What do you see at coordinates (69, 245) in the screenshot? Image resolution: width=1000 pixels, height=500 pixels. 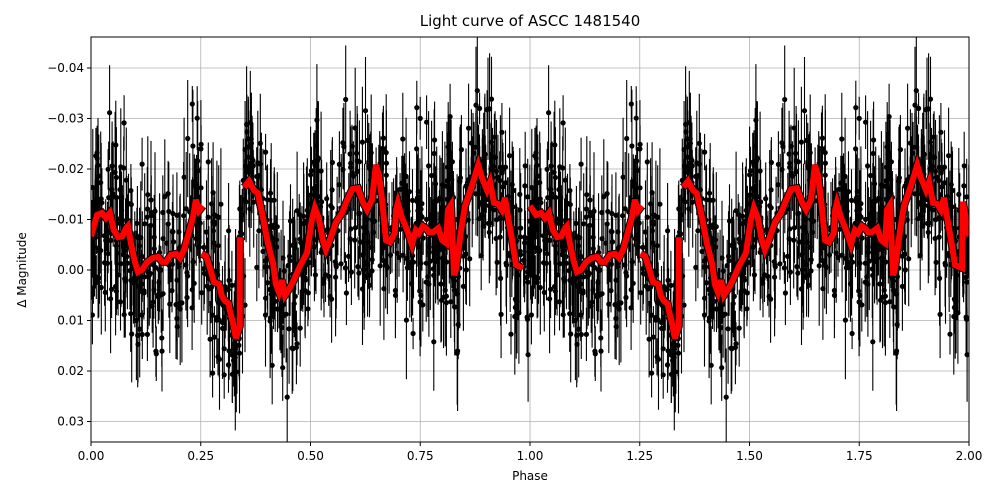 I see `y-axis-ticks: −0.04 −0.03 −0.02 −0.01 0.00 0.01 0.02 0.03` at bounding box center [69, 245].